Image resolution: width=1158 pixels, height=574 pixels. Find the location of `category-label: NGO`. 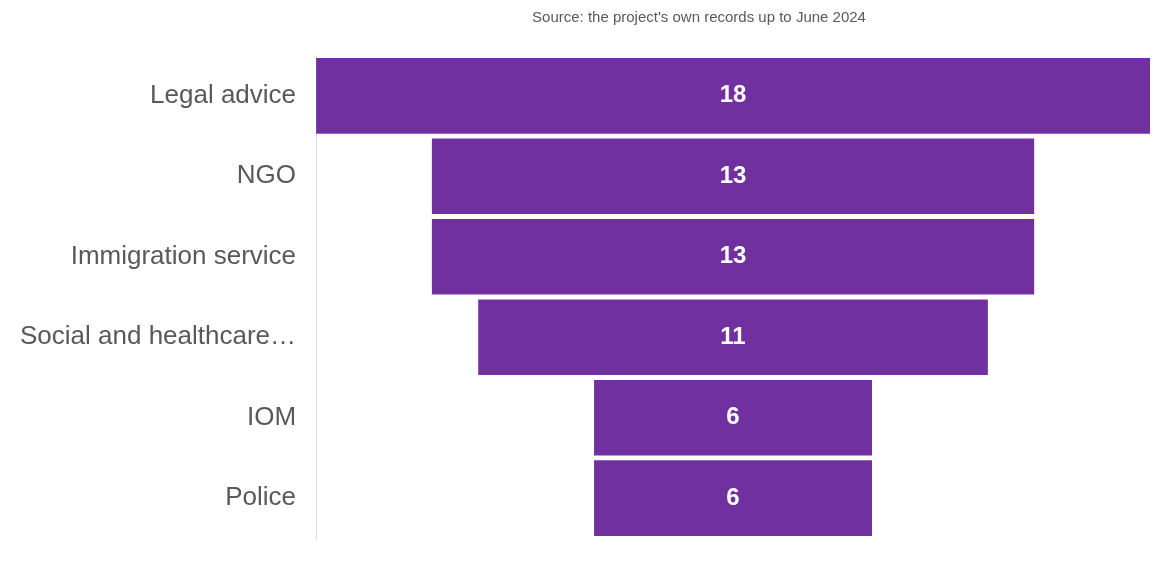

category-label: NGO is located at coordinates (266, 174).